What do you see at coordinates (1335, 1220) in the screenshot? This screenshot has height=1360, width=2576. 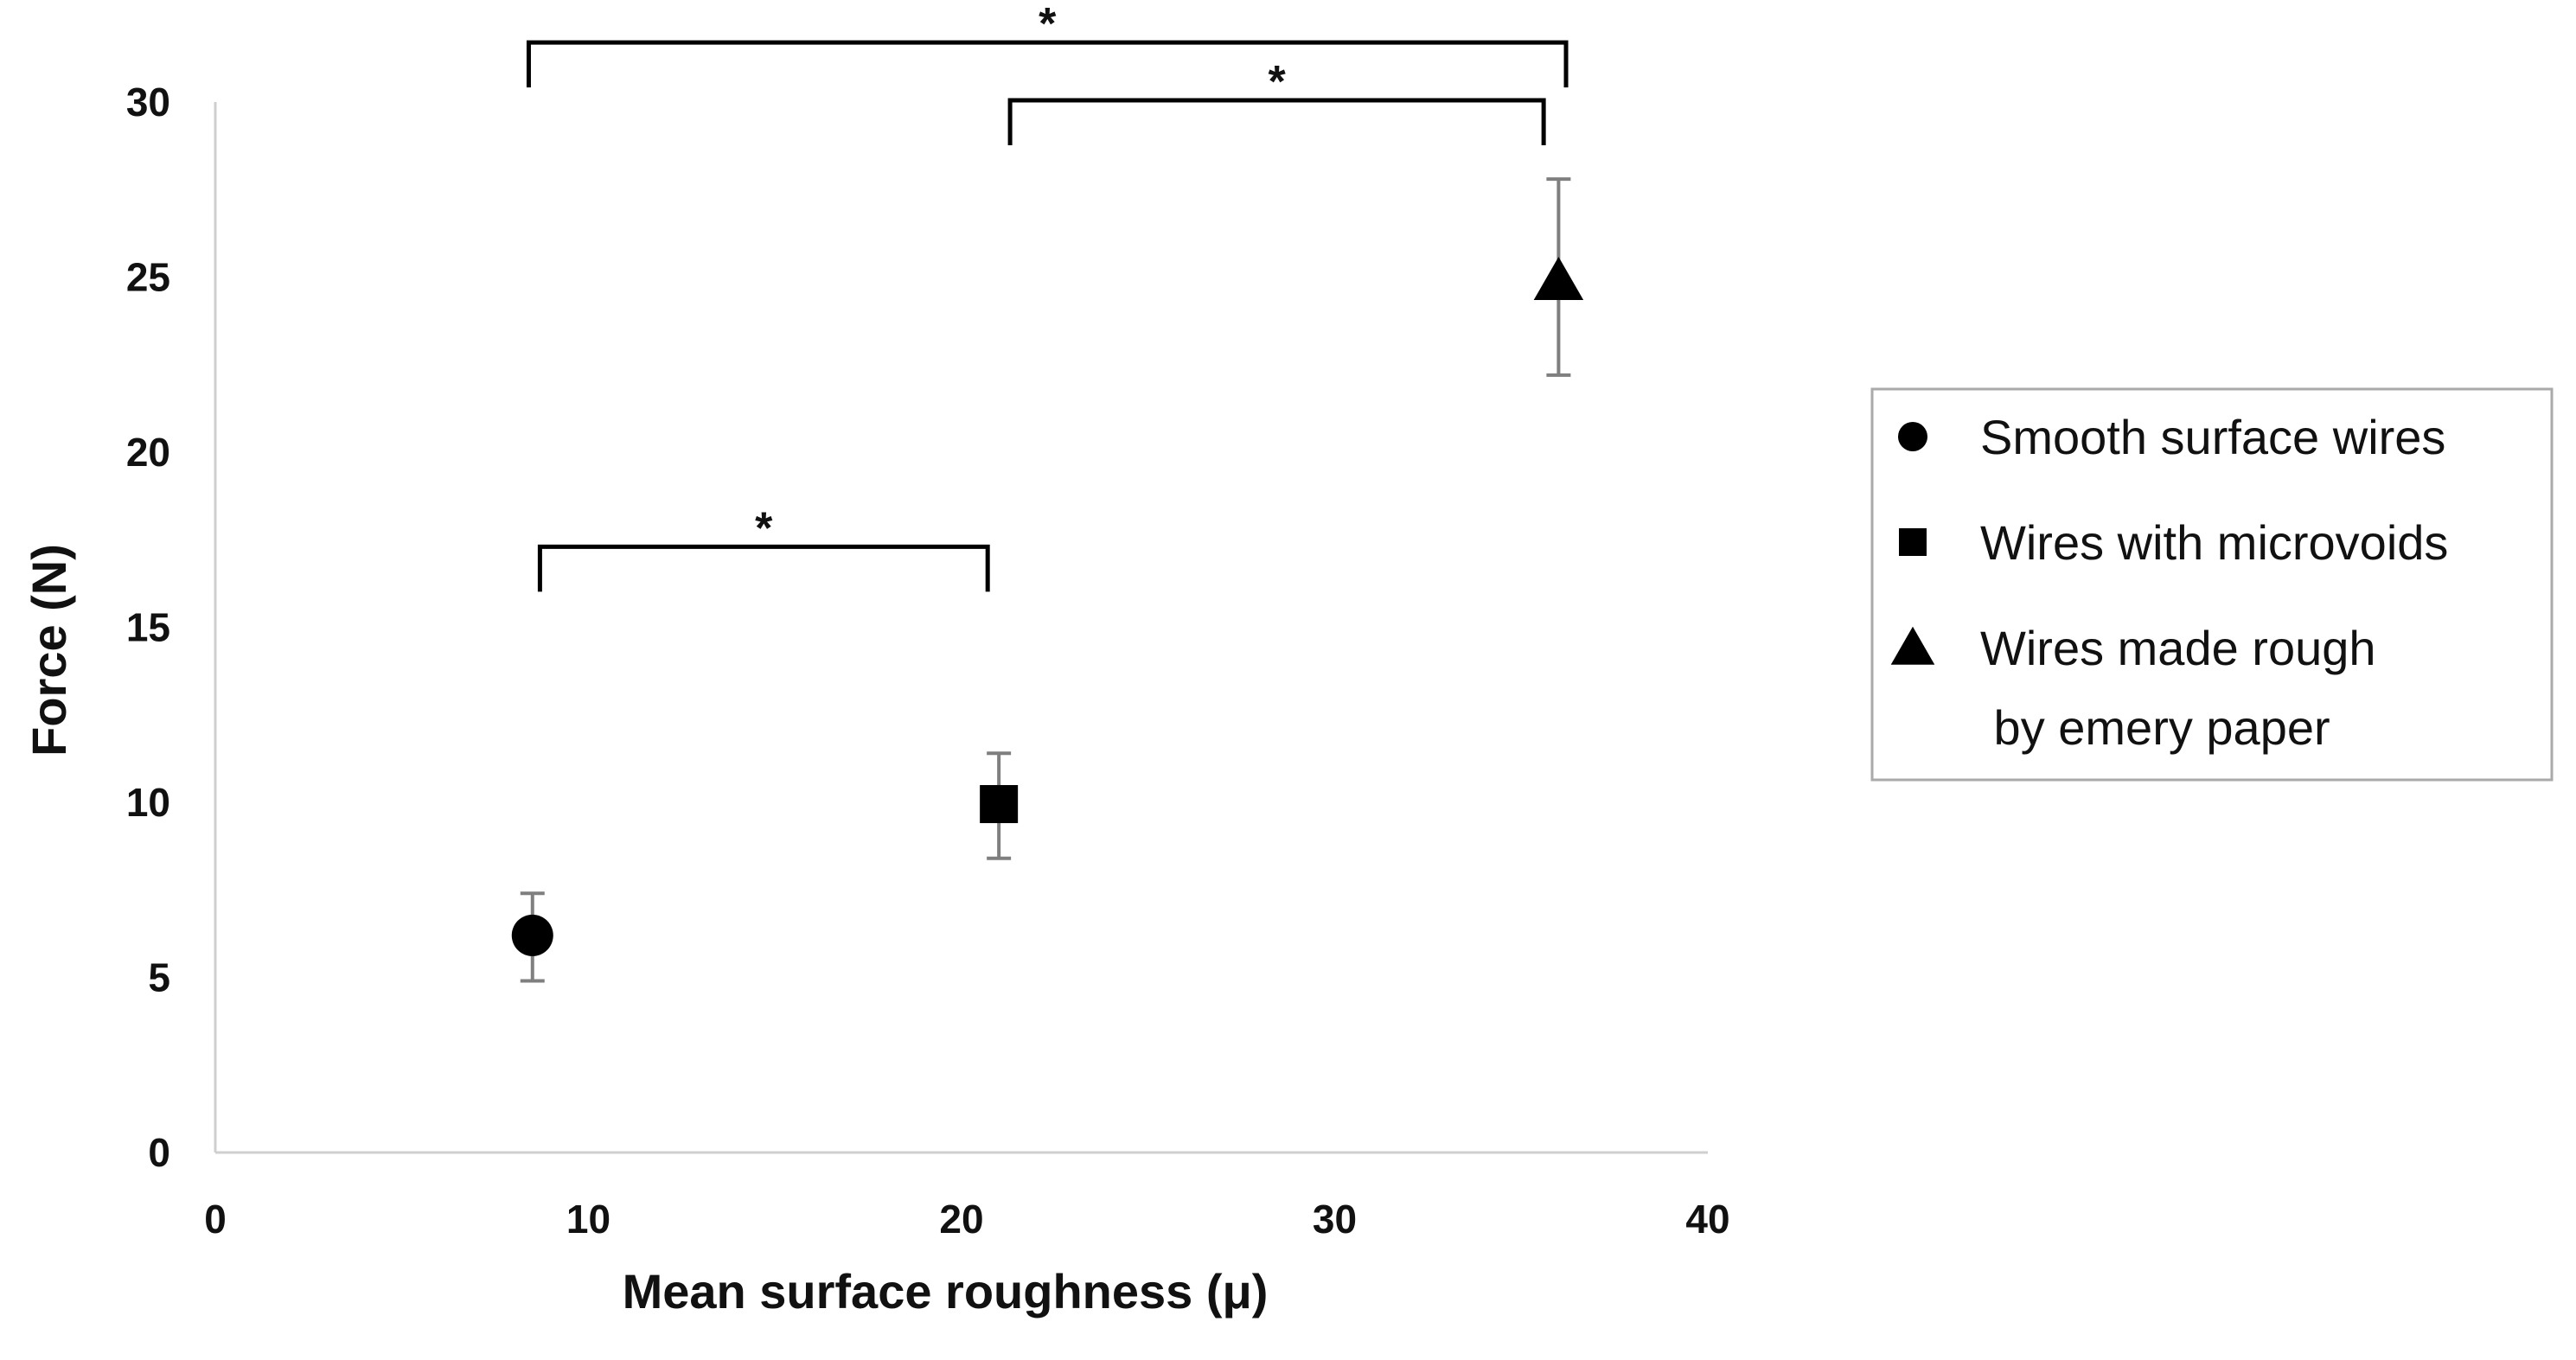 I see `x-tick-label: 30` at bounding box center [1335, 1220].